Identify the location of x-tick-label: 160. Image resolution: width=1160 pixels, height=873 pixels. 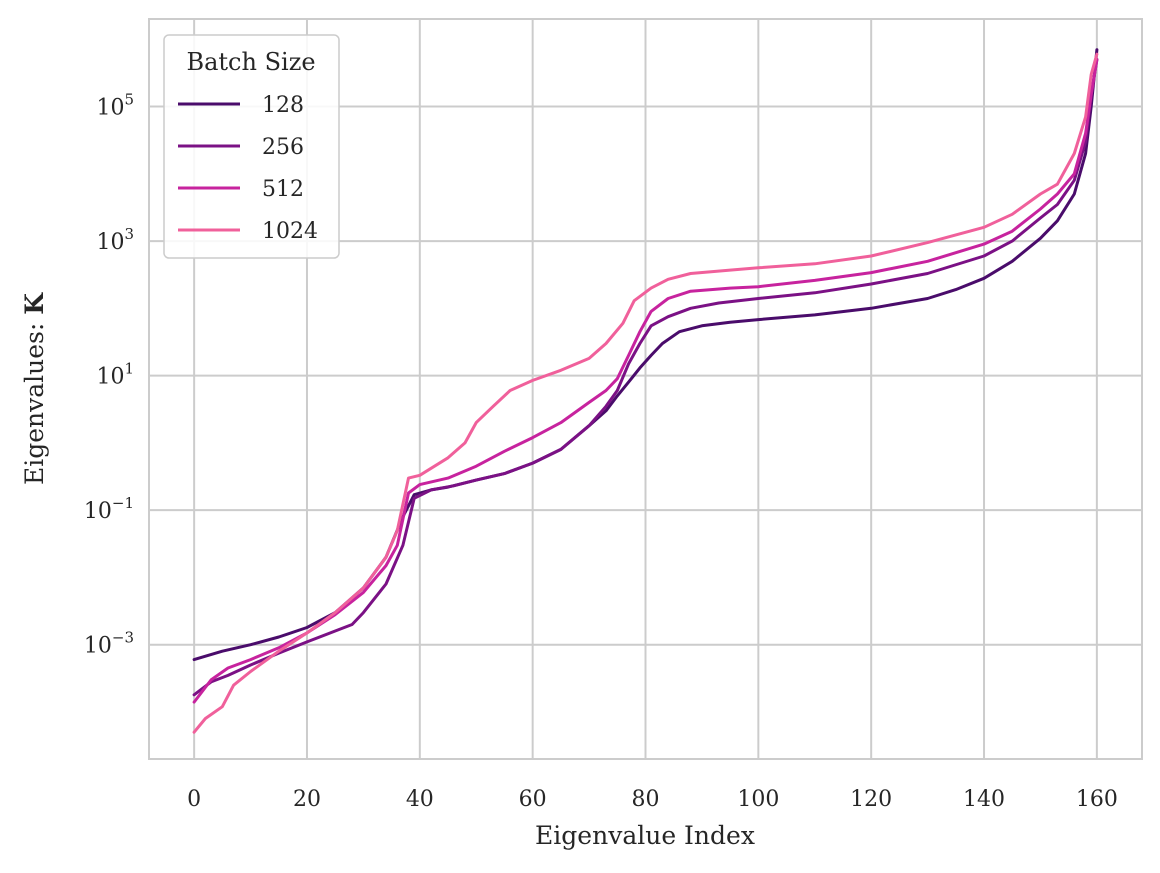
(1097, 799).